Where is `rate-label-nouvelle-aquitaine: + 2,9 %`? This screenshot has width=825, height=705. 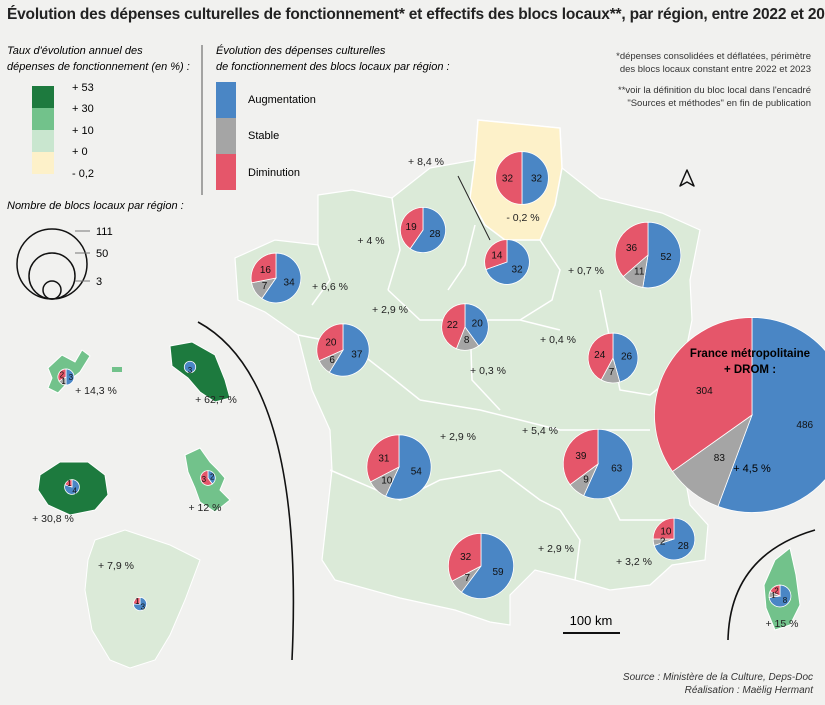
rate-label-nouvelle-aquitaine: + 2,9 % is located at coordinates (458, 437).